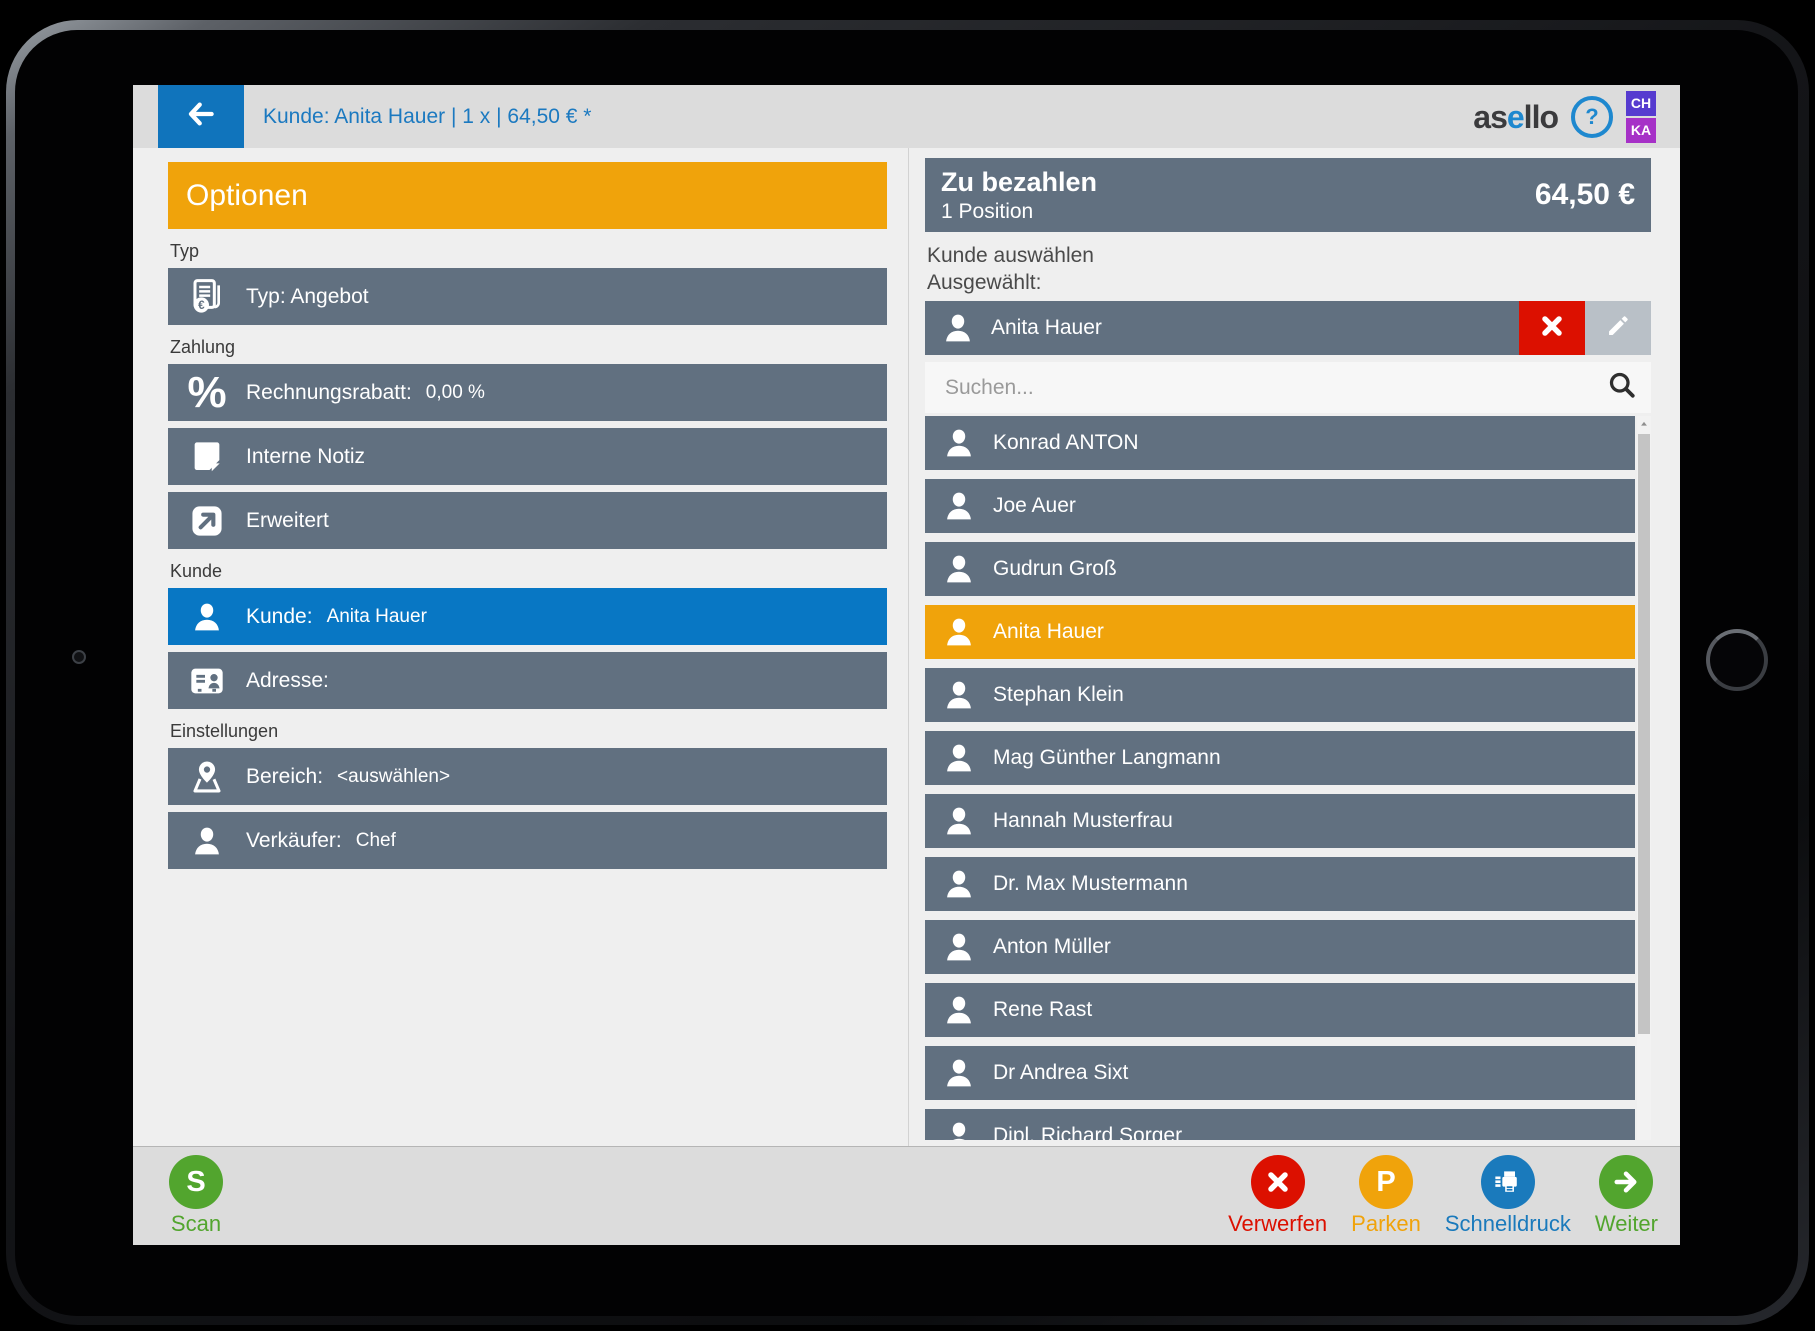 The height and width of the screenshot is (1331, 1815). Describe the element at coordinates (527, 680) in the screenshot. I see `option-row-adresse: Adresse:` at that location.